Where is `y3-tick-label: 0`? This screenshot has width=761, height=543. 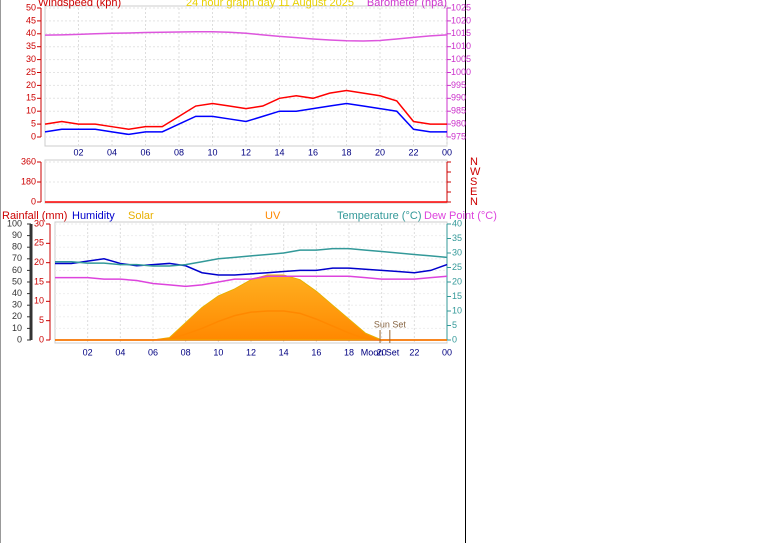 y3-tick-label: 0 is located at coordinates (41, 339).